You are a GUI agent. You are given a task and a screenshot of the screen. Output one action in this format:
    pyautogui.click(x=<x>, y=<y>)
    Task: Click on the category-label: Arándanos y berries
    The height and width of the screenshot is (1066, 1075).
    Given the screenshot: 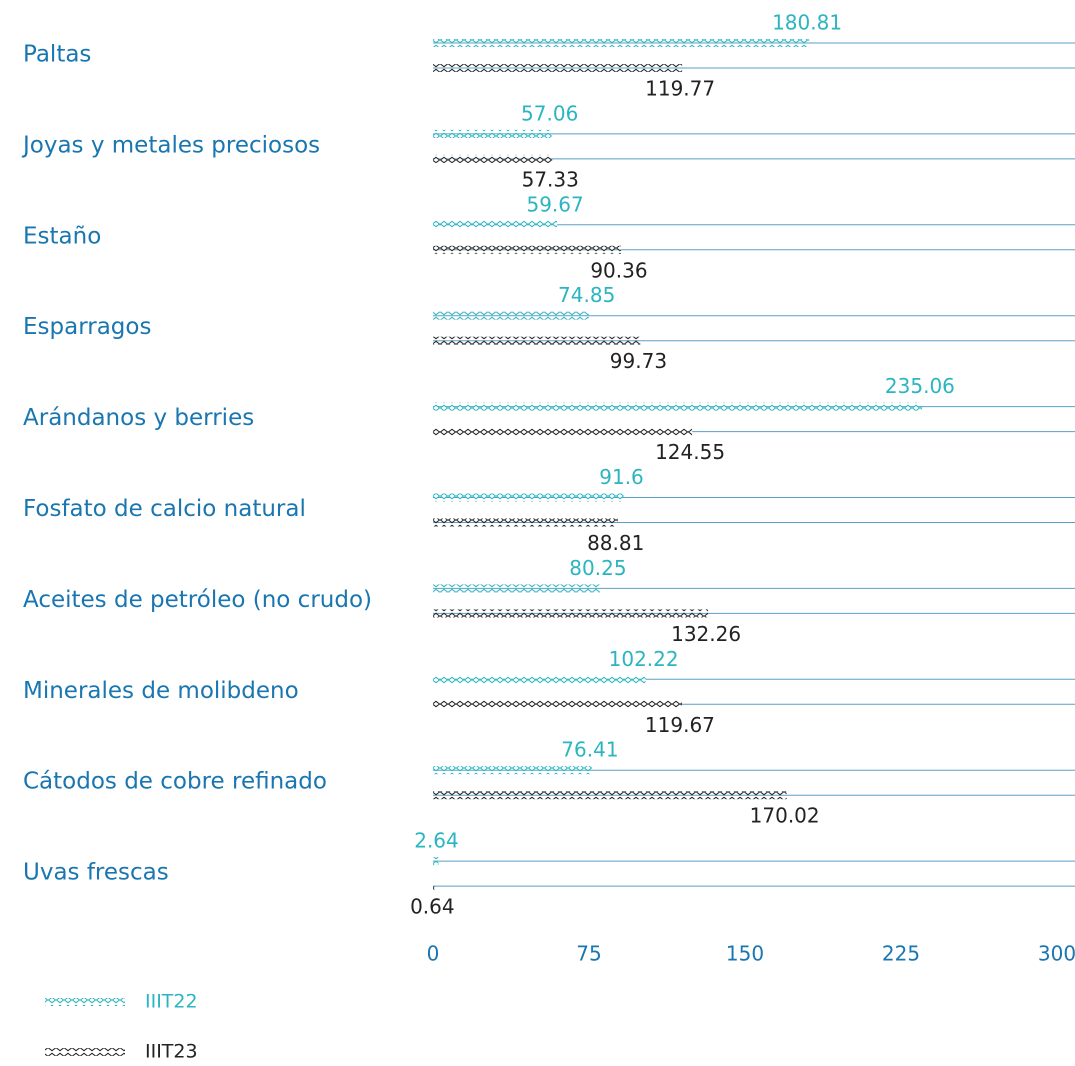 What is the action you would take?
    pyautogui.click(x=138, y=418)
    